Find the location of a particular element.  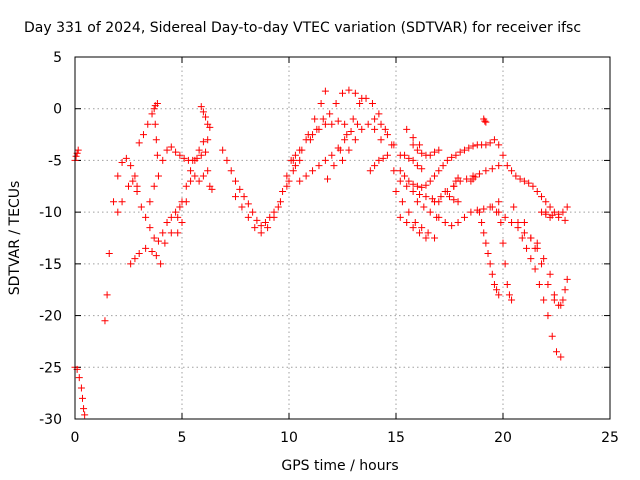

x-tick-label: 25 is located at coordinates (610, 438).